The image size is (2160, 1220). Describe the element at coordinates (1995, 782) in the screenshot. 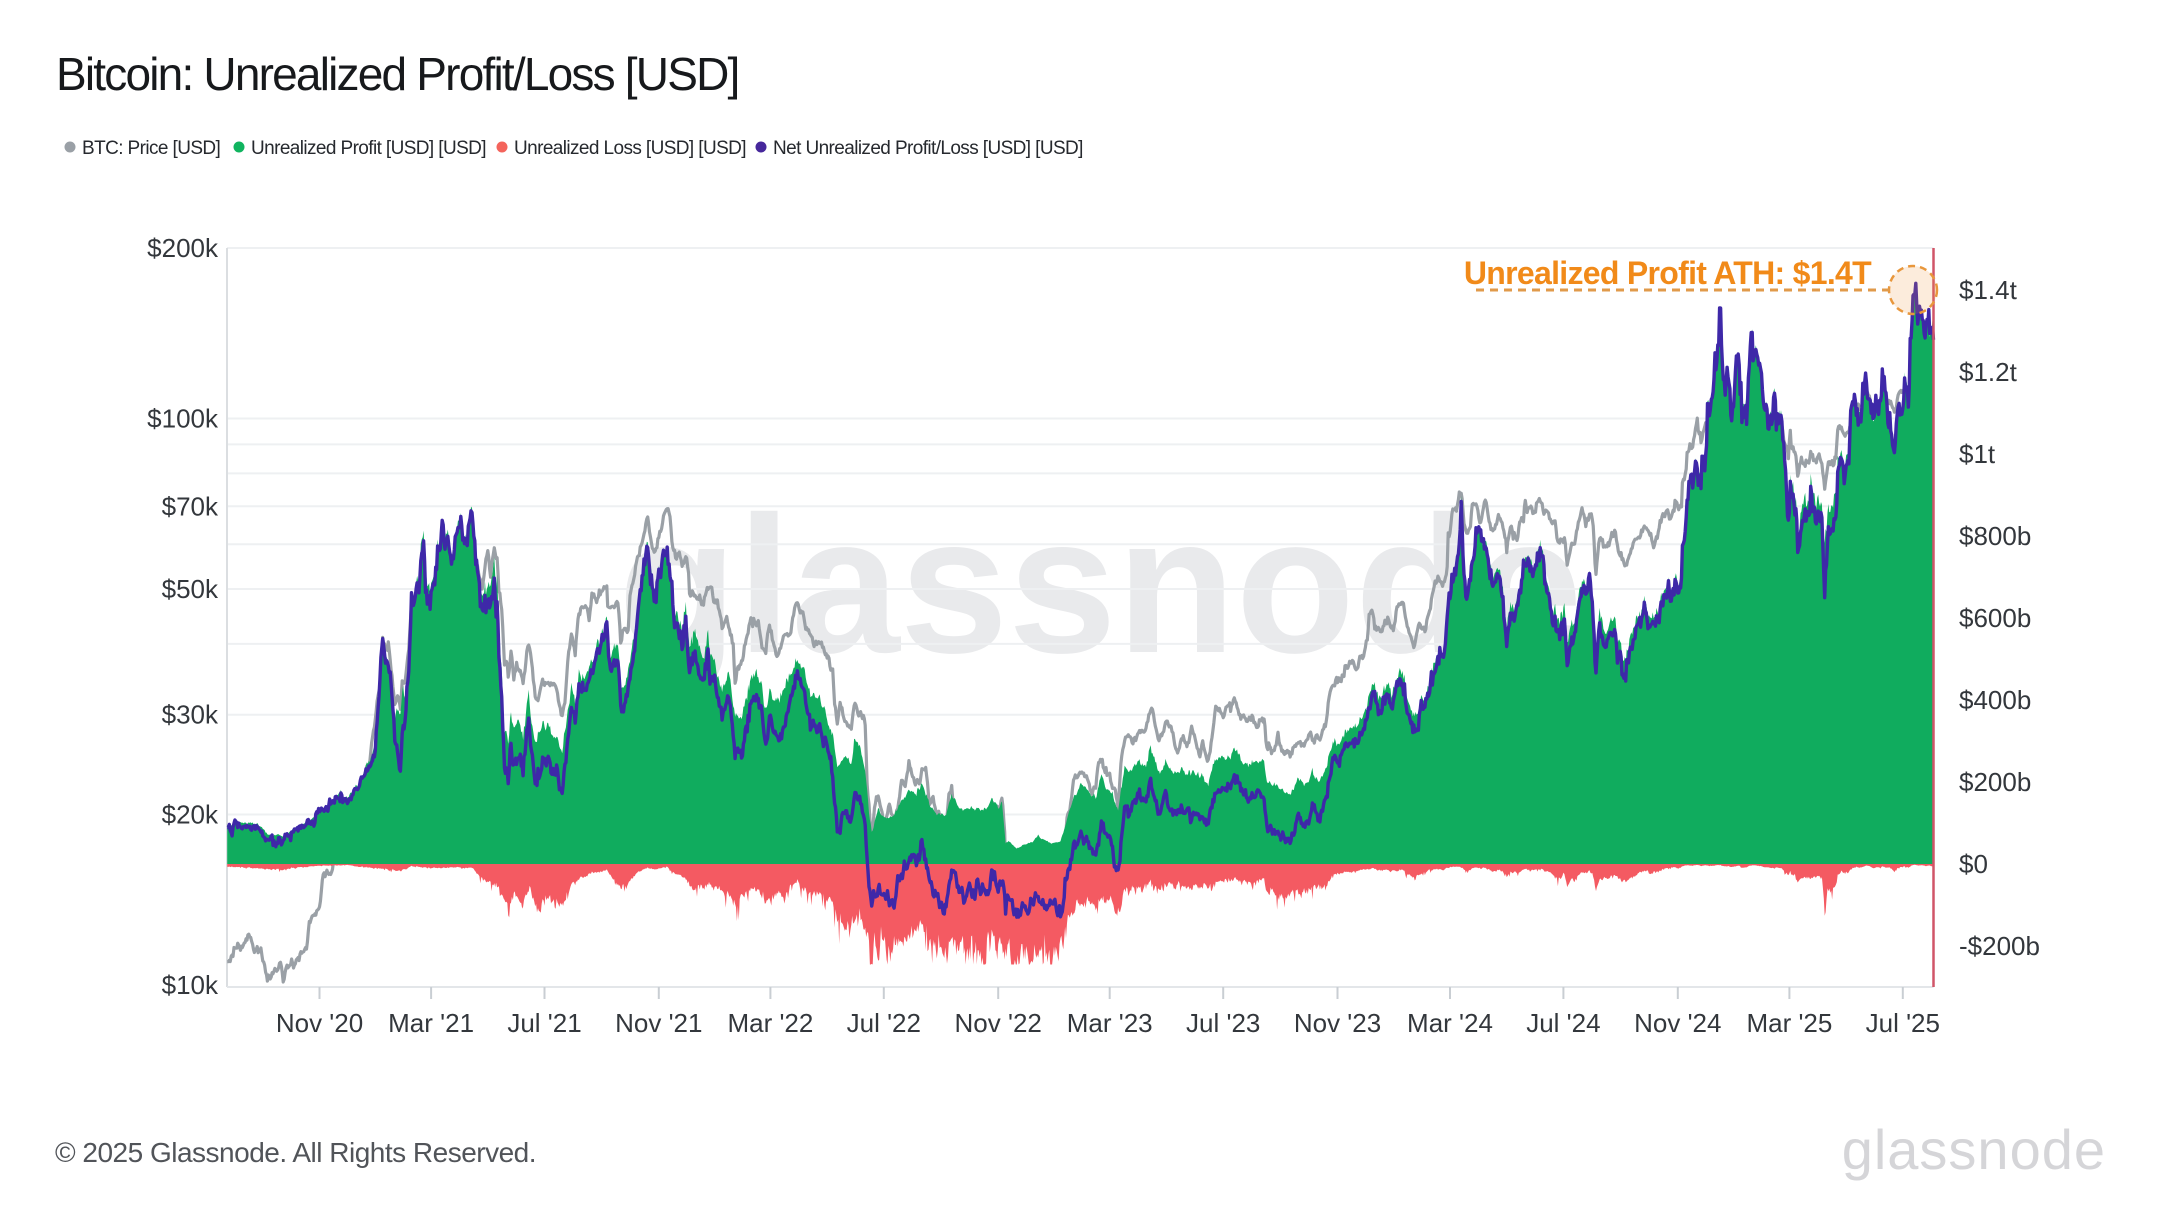

I see `svg-text: $200b` at that location.